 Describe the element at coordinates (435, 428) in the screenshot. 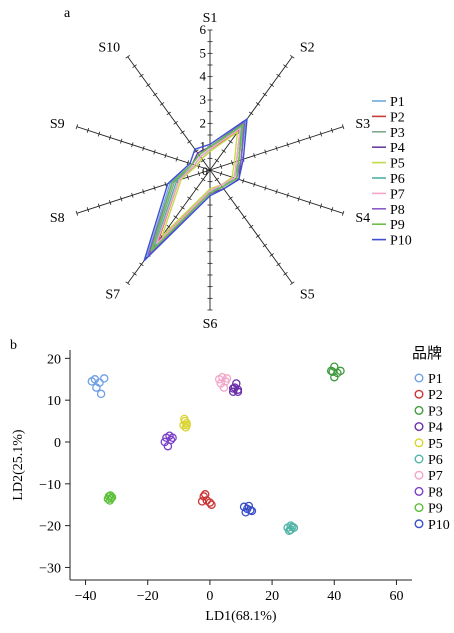

I see `scatter-legend-label: P4` at that location.